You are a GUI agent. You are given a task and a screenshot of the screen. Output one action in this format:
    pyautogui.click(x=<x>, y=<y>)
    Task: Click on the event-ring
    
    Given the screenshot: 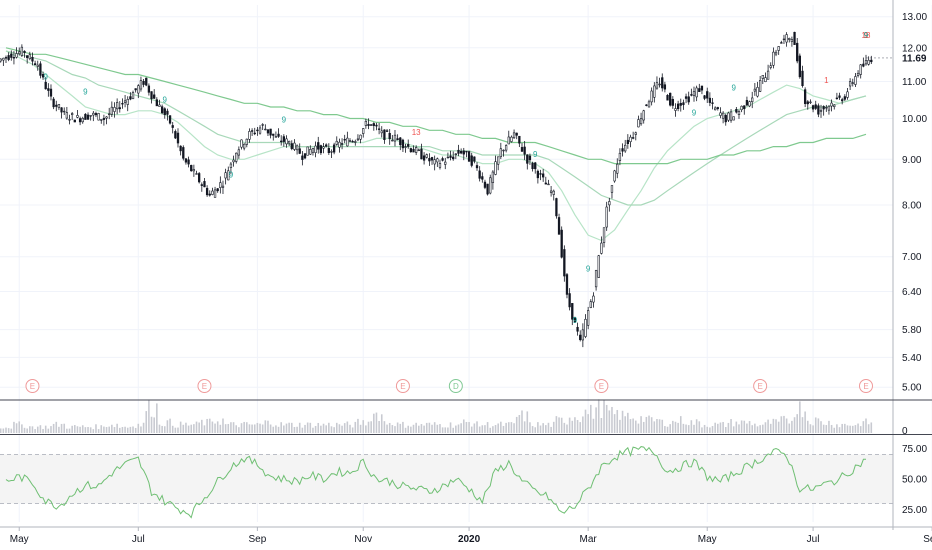 What is the action you would take?
    pyautogui.click(x=32, y=386)
    